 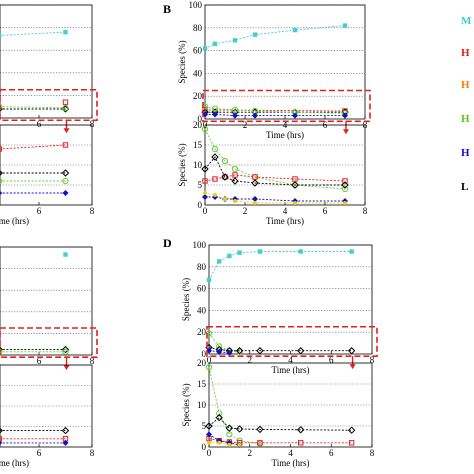 I want to click on chart-a-bottom: 468Time (hrs), so click(x=47, y=175).